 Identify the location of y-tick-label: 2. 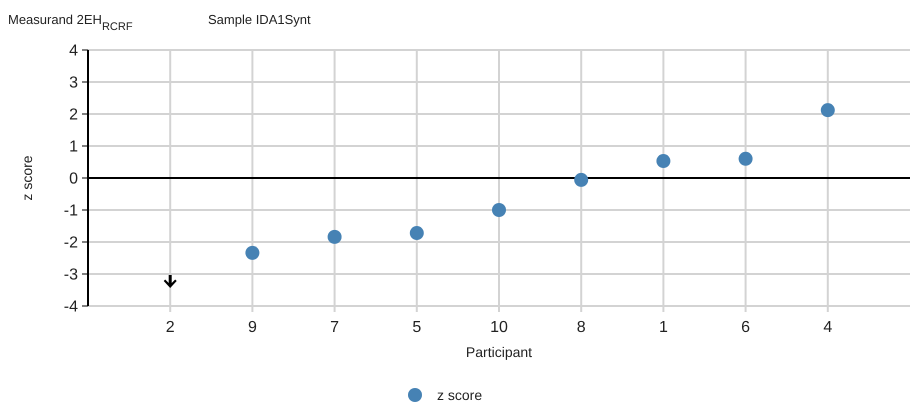
(73, 115).